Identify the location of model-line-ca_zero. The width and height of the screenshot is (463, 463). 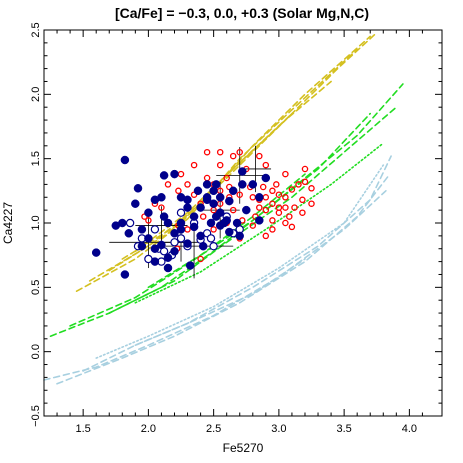
(226, 231).